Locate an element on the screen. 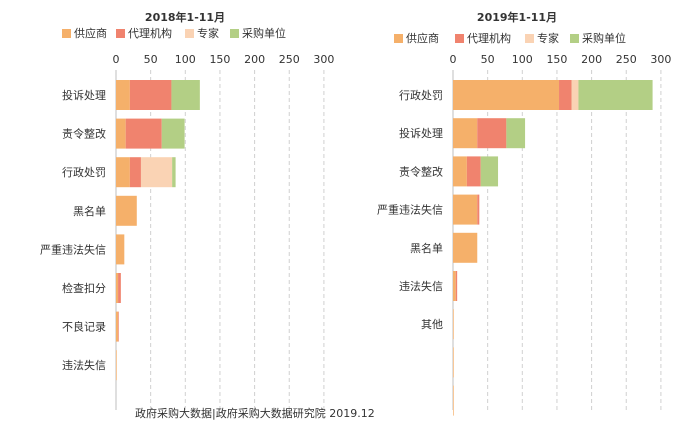 The width and height of the screenshot is (683, 427). category-label: 检查扣分 is located at coordinates (84, 288).